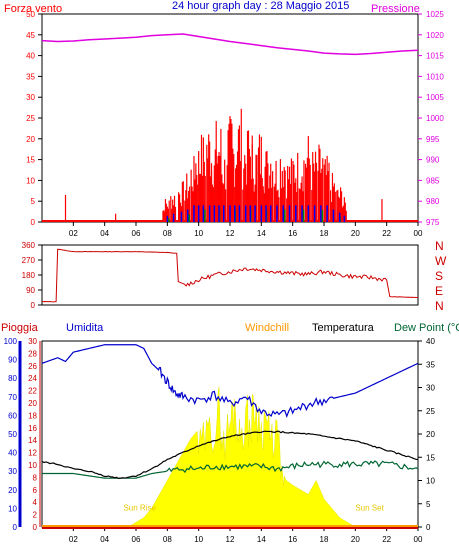 The height and width of the screenshot is (555, 459). I want to click on temp-tick-label: 35, so click(430, 364).